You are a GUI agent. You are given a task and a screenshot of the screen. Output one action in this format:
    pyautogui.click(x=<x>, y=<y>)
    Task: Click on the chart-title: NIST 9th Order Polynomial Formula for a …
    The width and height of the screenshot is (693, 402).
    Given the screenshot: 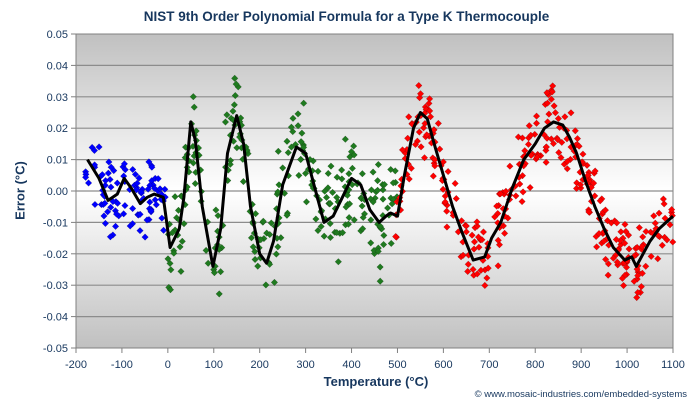 What is the action you would take?
    pyautogui.click(x=346, y=16)
    